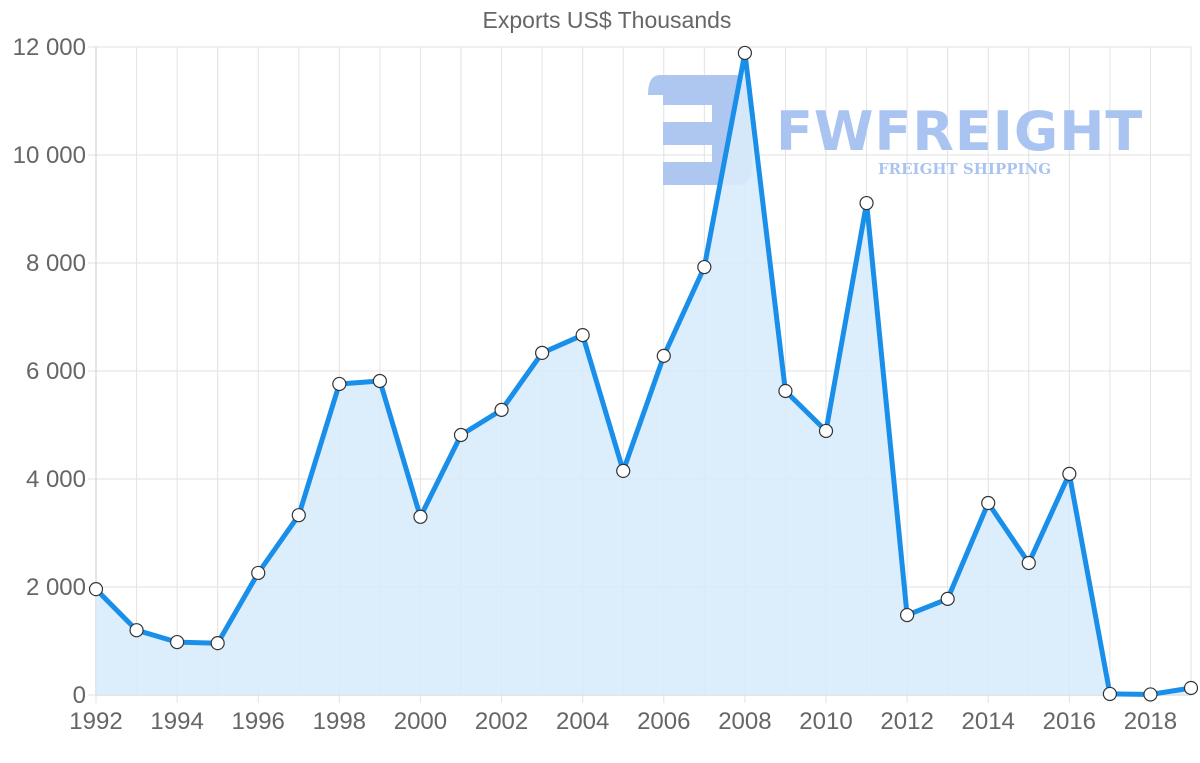  I want to click on data-point-2016, so click(1069, 473).